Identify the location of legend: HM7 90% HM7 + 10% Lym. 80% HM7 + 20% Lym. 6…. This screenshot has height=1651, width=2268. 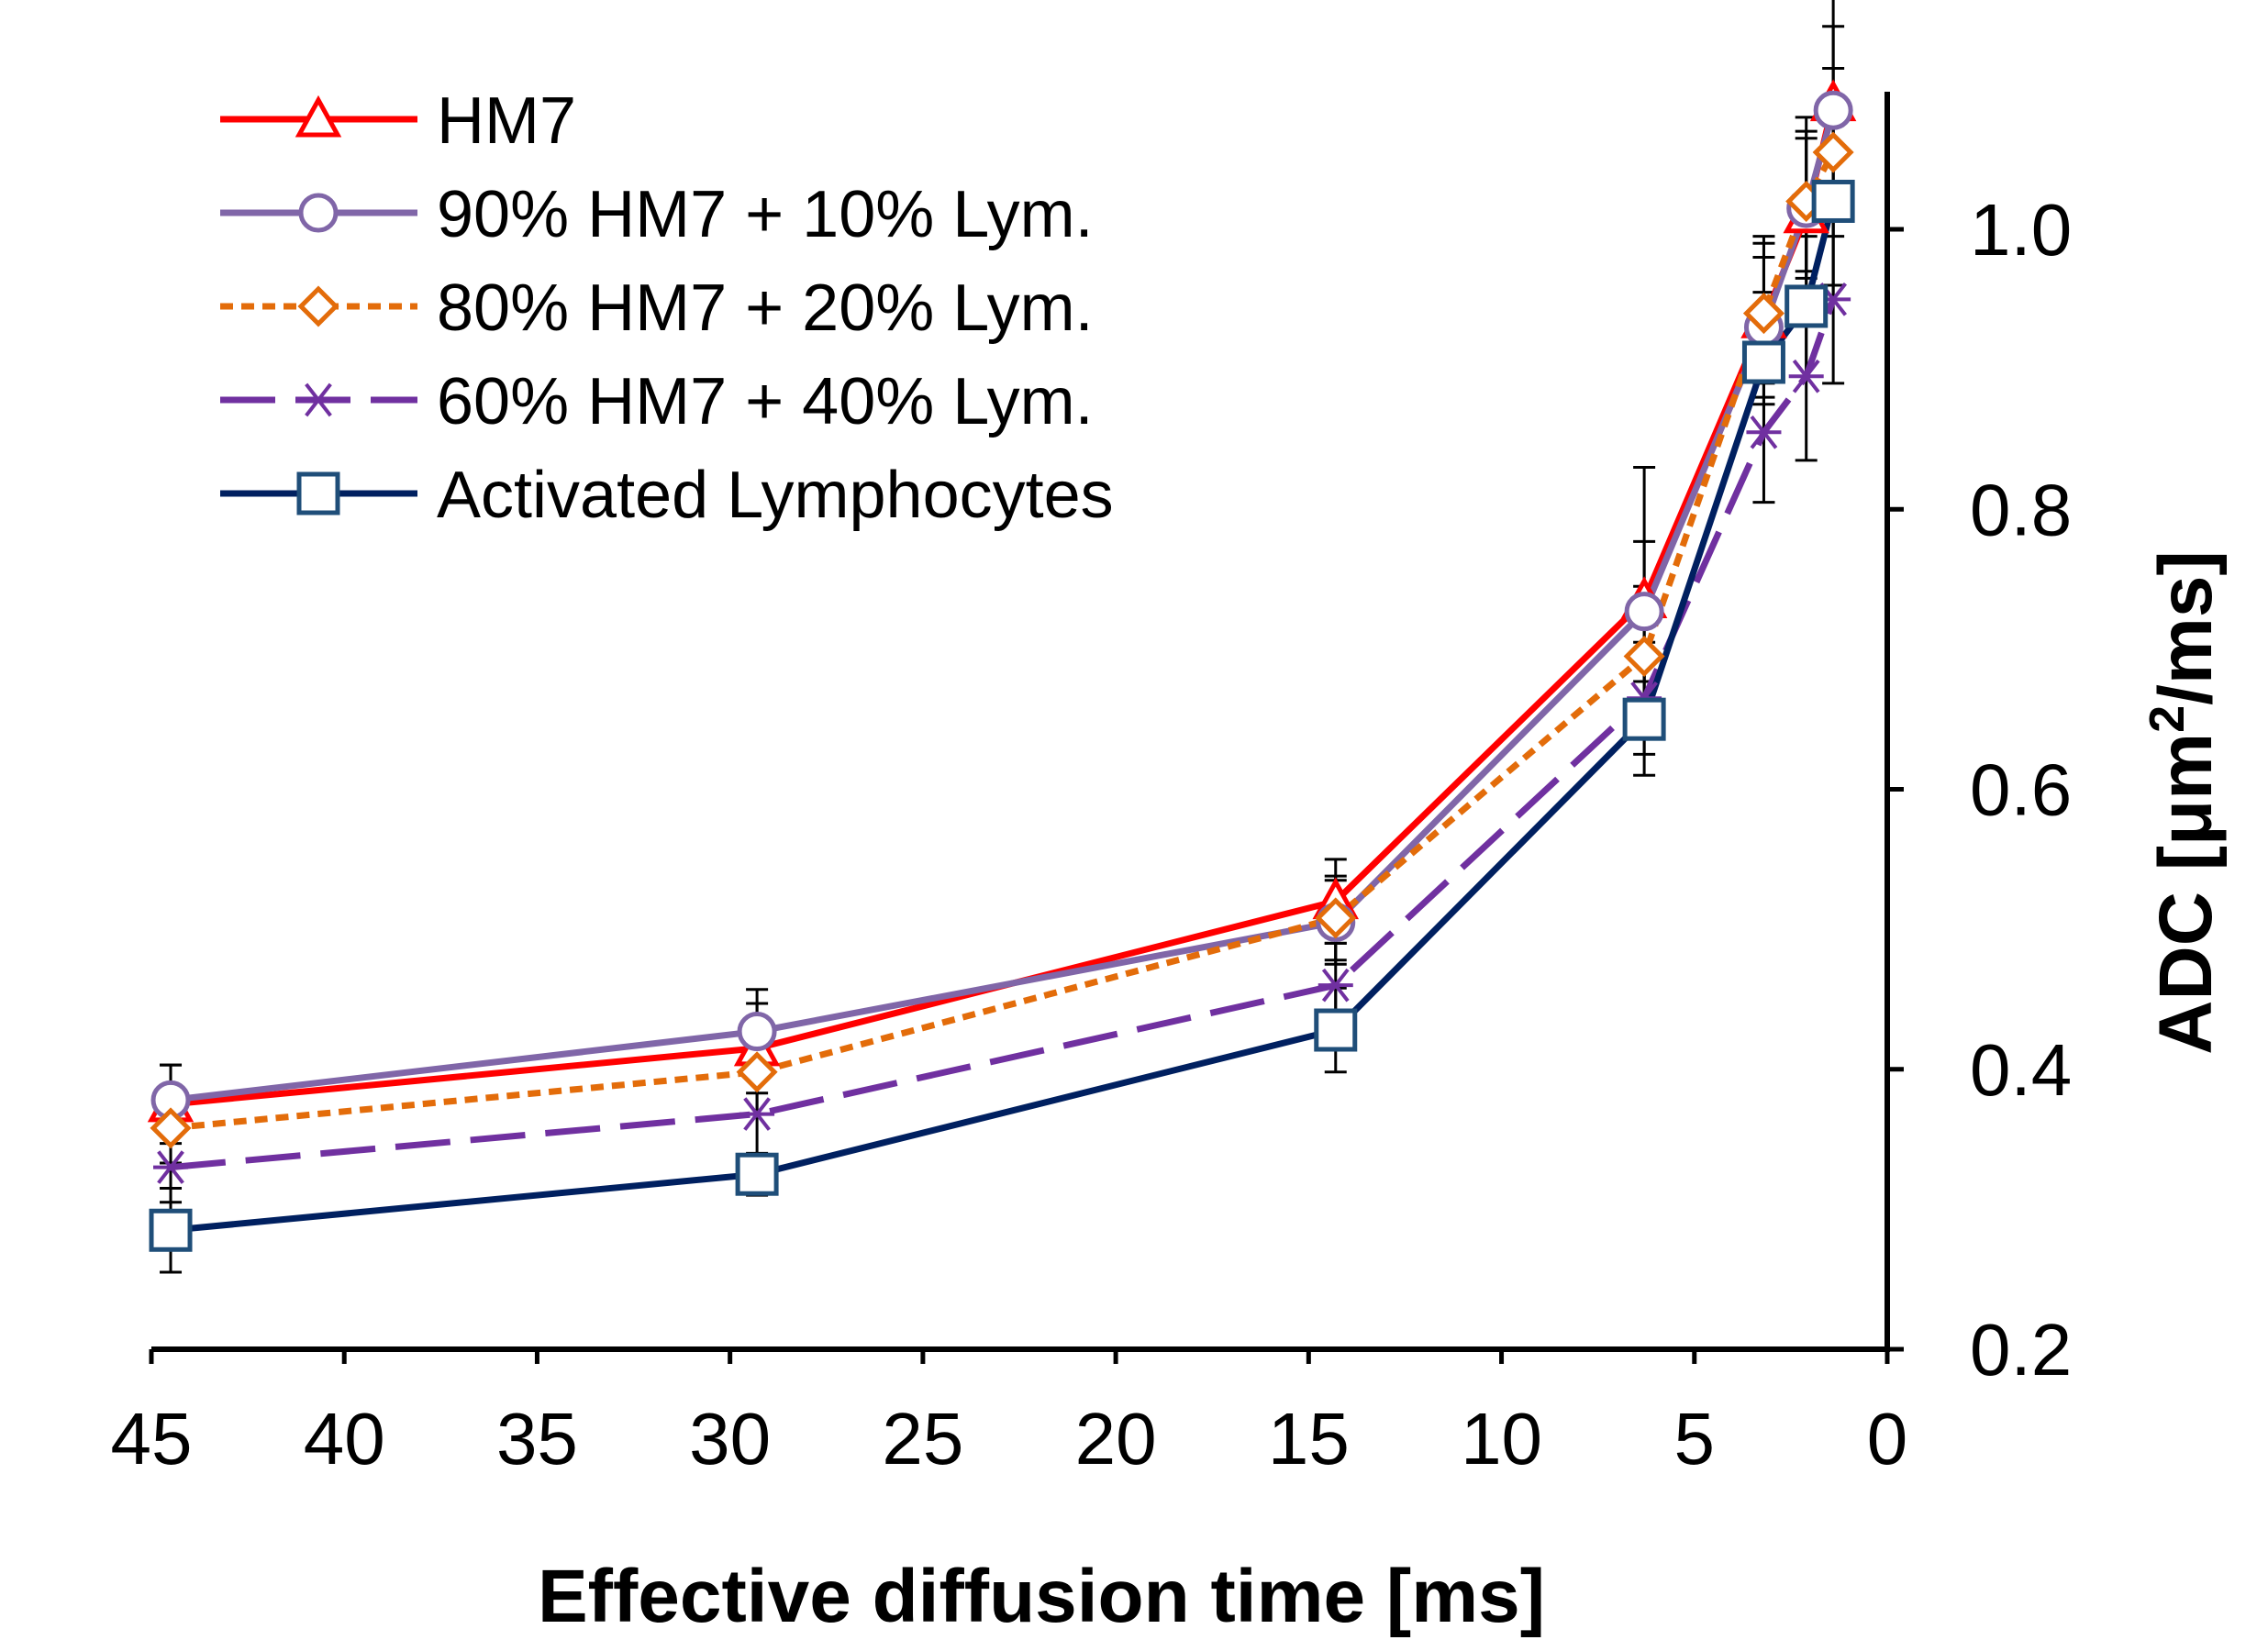
(667, 308).